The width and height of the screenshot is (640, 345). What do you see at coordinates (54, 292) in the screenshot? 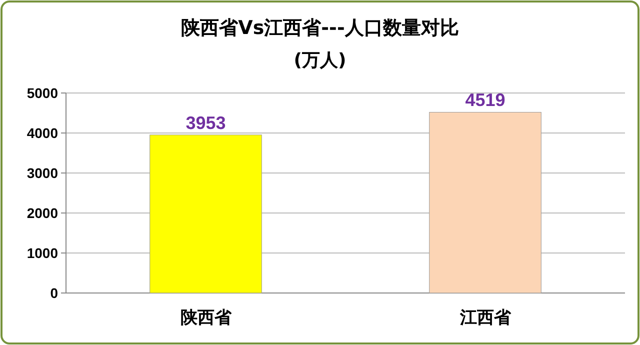
I see `y-tick-label: 0` at bounding box center [54, 292].